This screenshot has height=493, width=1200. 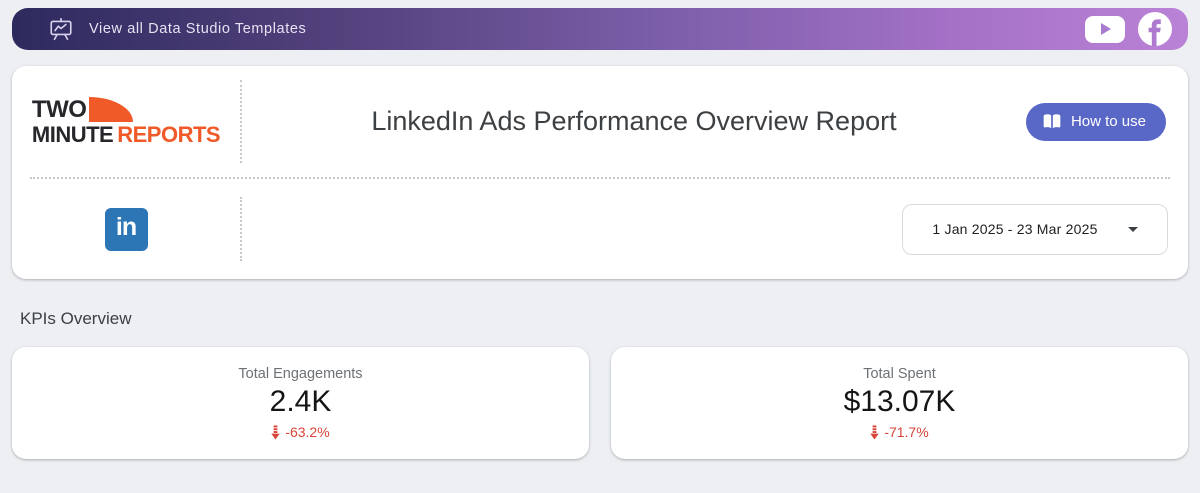 What do you see at coordinates (300, 374) in the screenshot?
I see `kpi-label: Total Engagements` at bounding box center [300, 374].